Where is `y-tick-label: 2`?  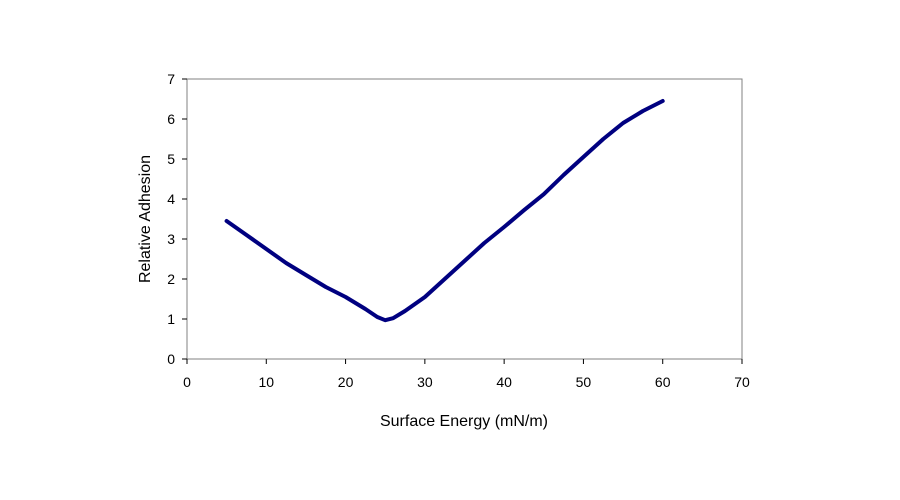
y-tick-label: 2 is located at coordinates (171, 279).